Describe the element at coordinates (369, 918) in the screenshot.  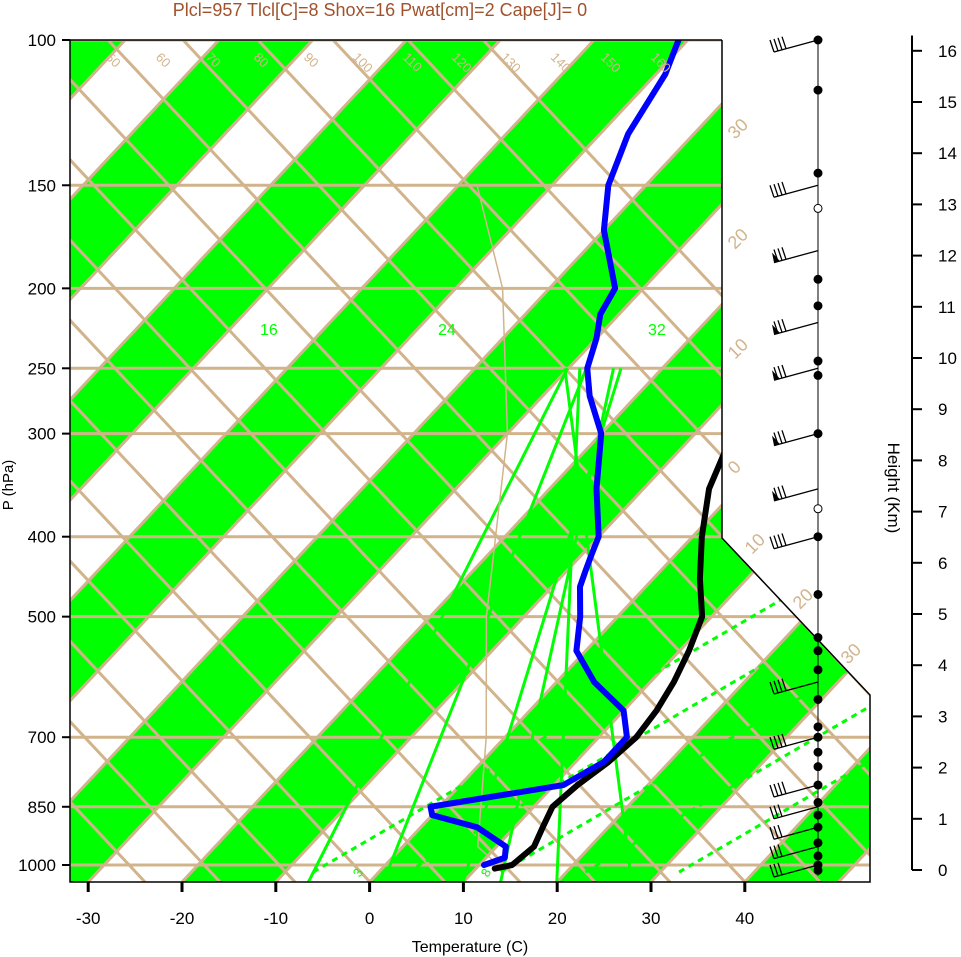
I see `temperature-tick-label: 0` at that location.